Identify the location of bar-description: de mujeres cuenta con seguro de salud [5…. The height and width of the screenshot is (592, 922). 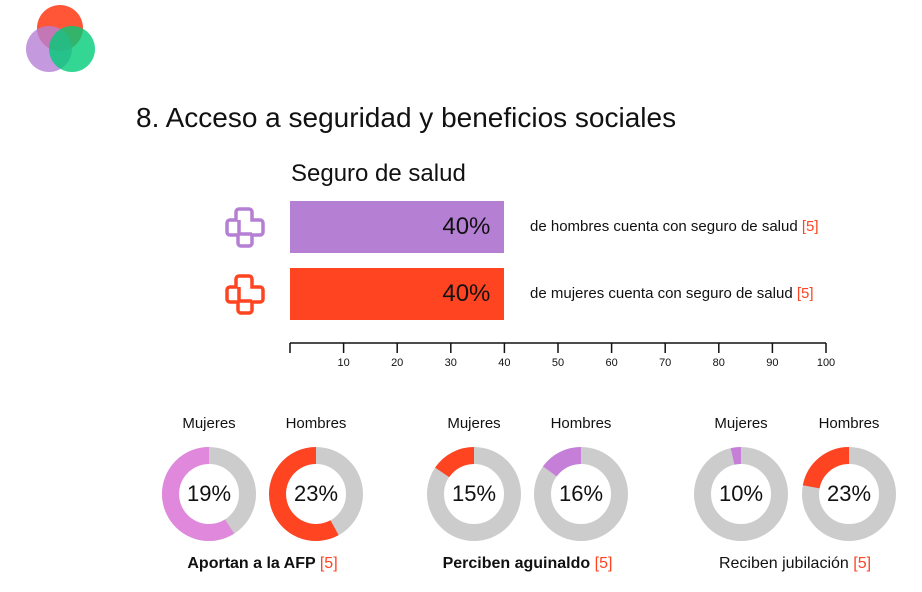
(672, 293).